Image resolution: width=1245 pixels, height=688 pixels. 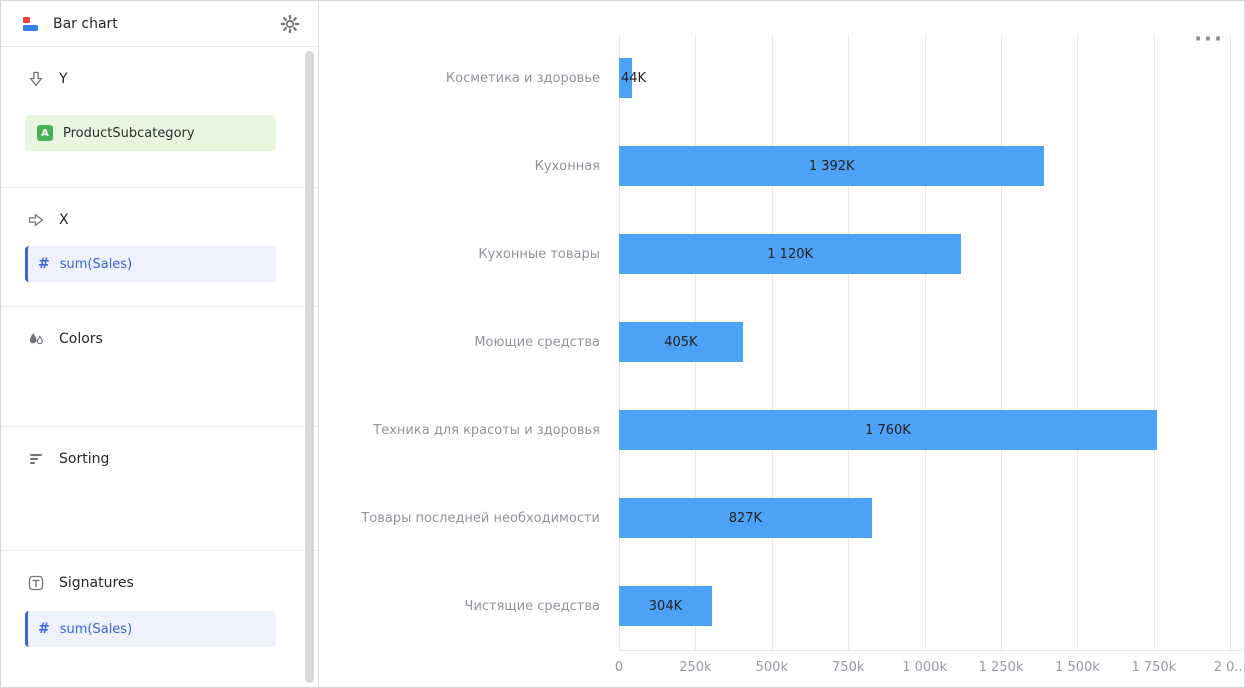 What do you see at coordinates (931, 342) in the screenshot?
I see `bar-track: 405K` at bounding box center [931, 342].